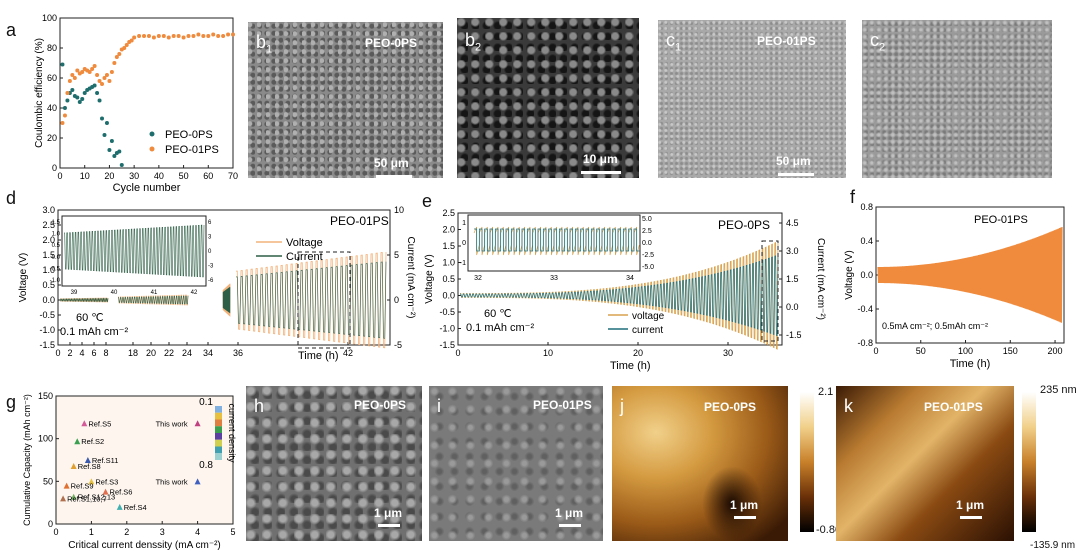 The height and width of the screenshot is (560, 1080). Describe the element at coordinates (56, 258) in the screenshot. I see `inset-y-tick-label: 0.0` at that location.